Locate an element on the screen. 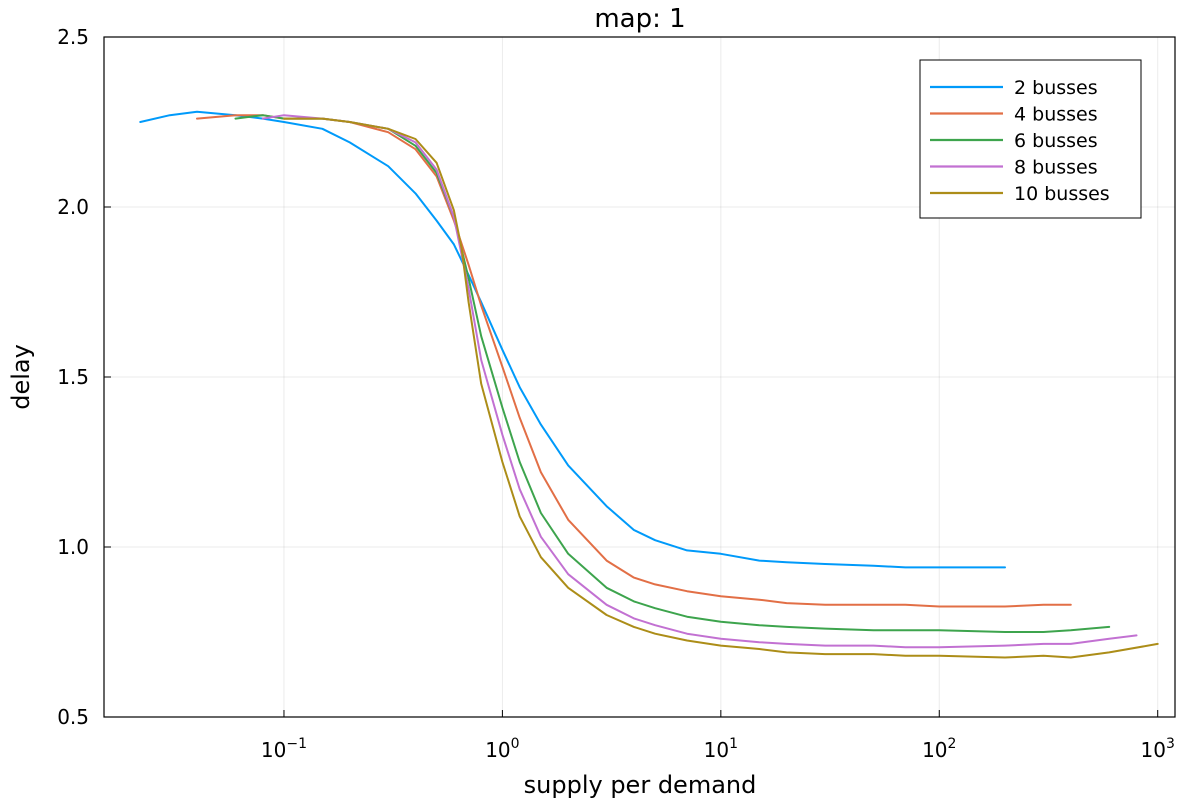  x-tick-label: 10³ is located at coordinates (1158, 749).